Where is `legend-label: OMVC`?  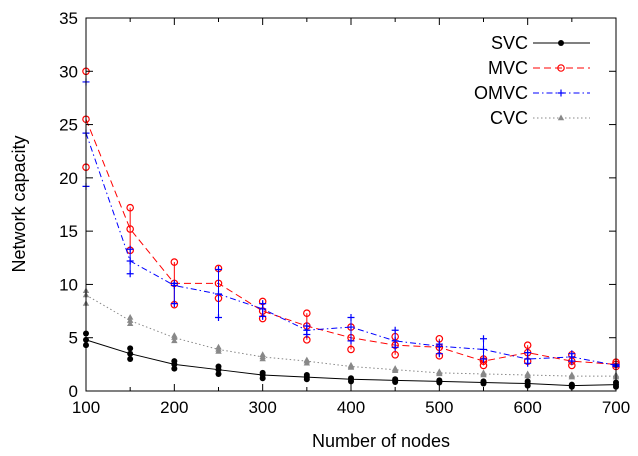
legend-label: OMVC is located at coordinates (501, 93).